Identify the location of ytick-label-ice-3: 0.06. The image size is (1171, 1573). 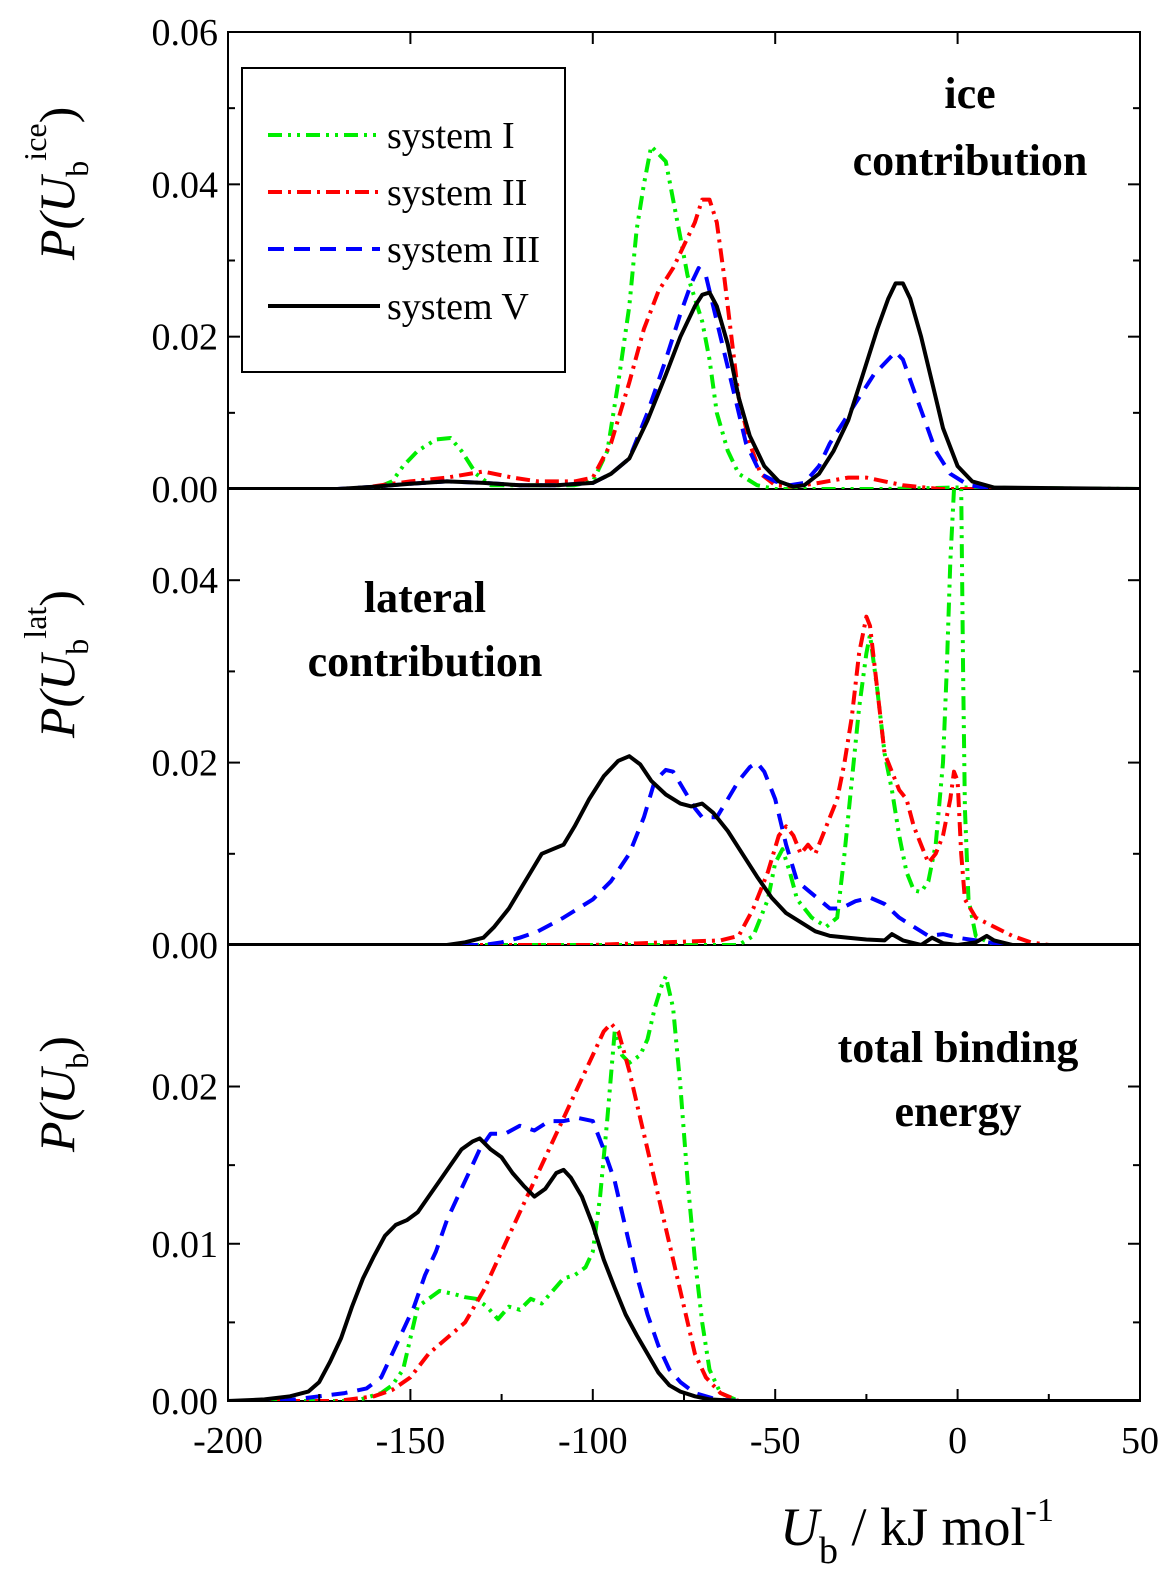
(185, 33).